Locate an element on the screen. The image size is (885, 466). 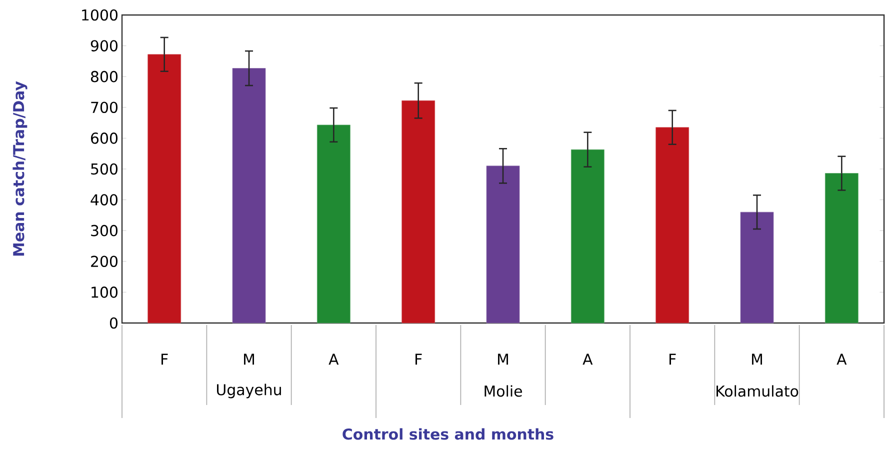
text: Ugayehu is located at coordinates (249, 391).